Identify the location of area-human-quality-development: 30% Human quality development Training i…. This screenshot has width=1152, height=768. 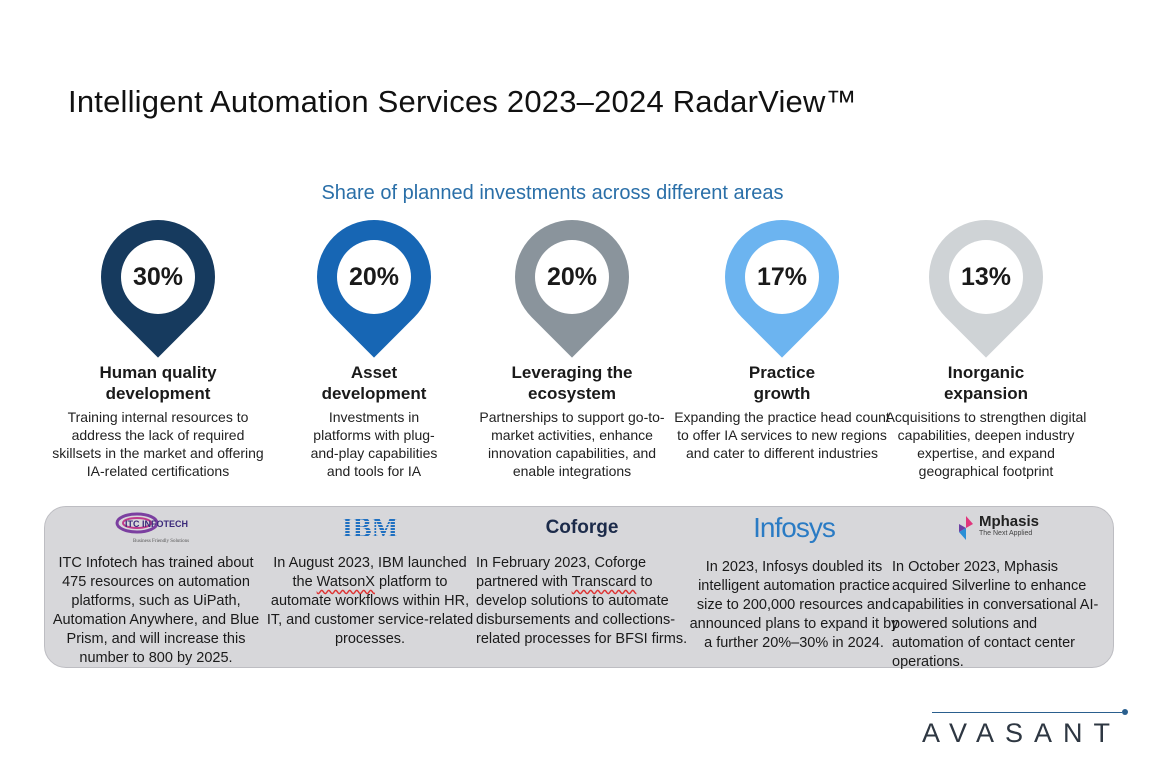
(158, 338).